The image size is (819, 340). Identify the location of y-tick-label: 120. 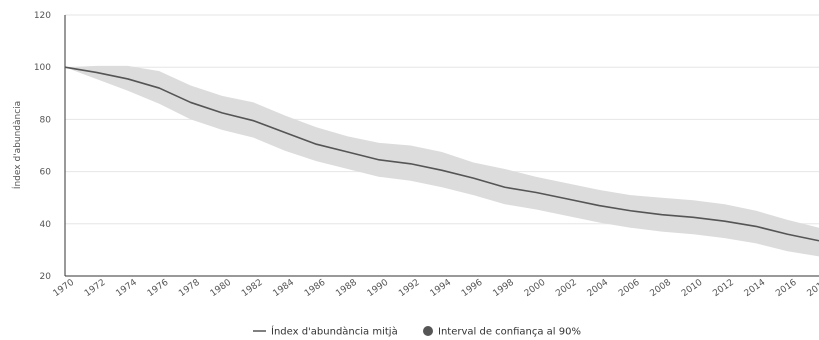
(42, 16).